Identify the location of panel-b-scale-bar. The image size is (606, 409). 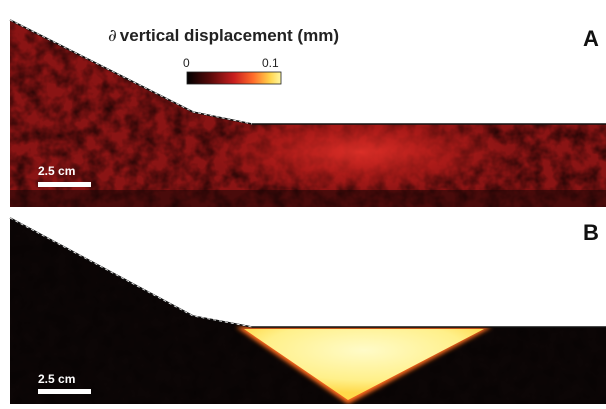
(64, 391).